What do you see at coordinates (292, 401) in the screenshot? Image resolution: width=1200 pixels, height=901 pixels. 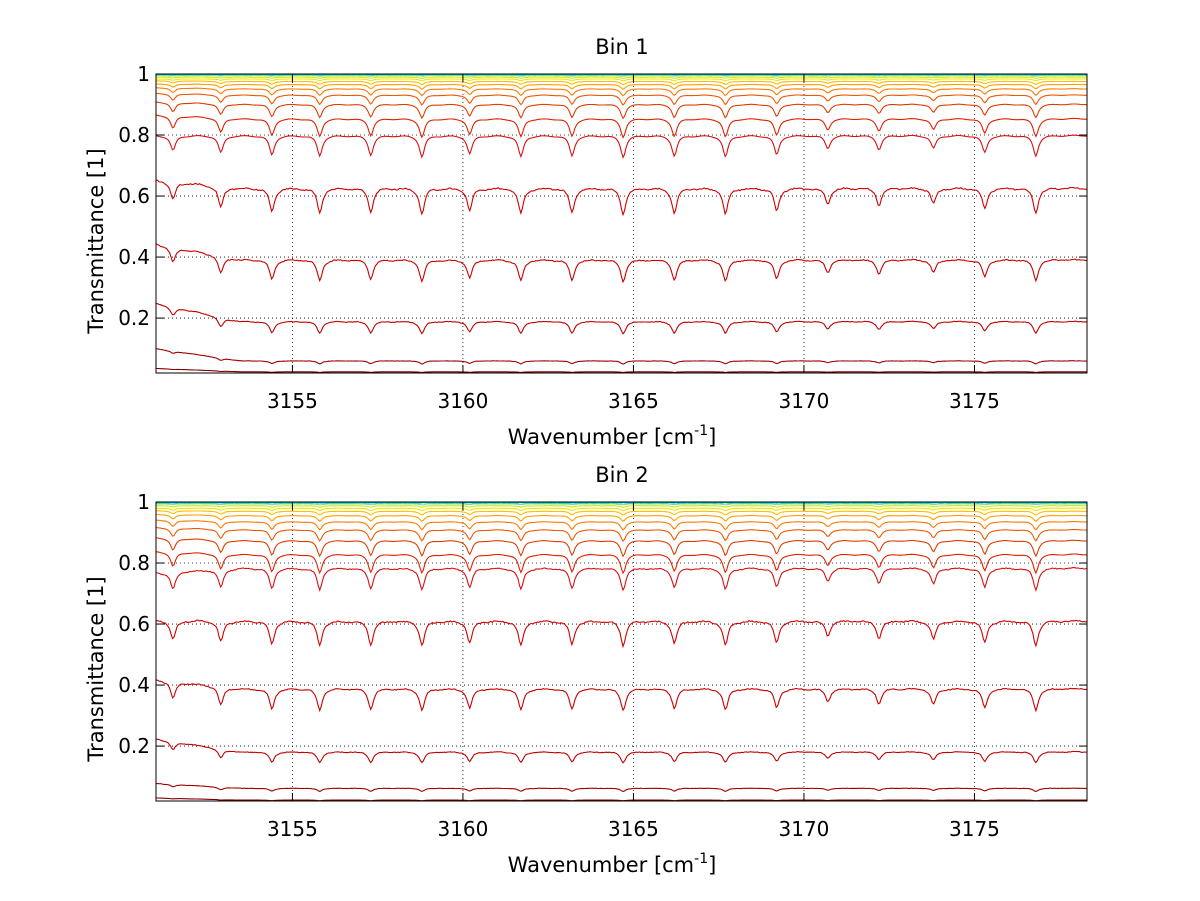 I see `bin-1-x-tick-label: 3155` at bounding box center [292, 401].